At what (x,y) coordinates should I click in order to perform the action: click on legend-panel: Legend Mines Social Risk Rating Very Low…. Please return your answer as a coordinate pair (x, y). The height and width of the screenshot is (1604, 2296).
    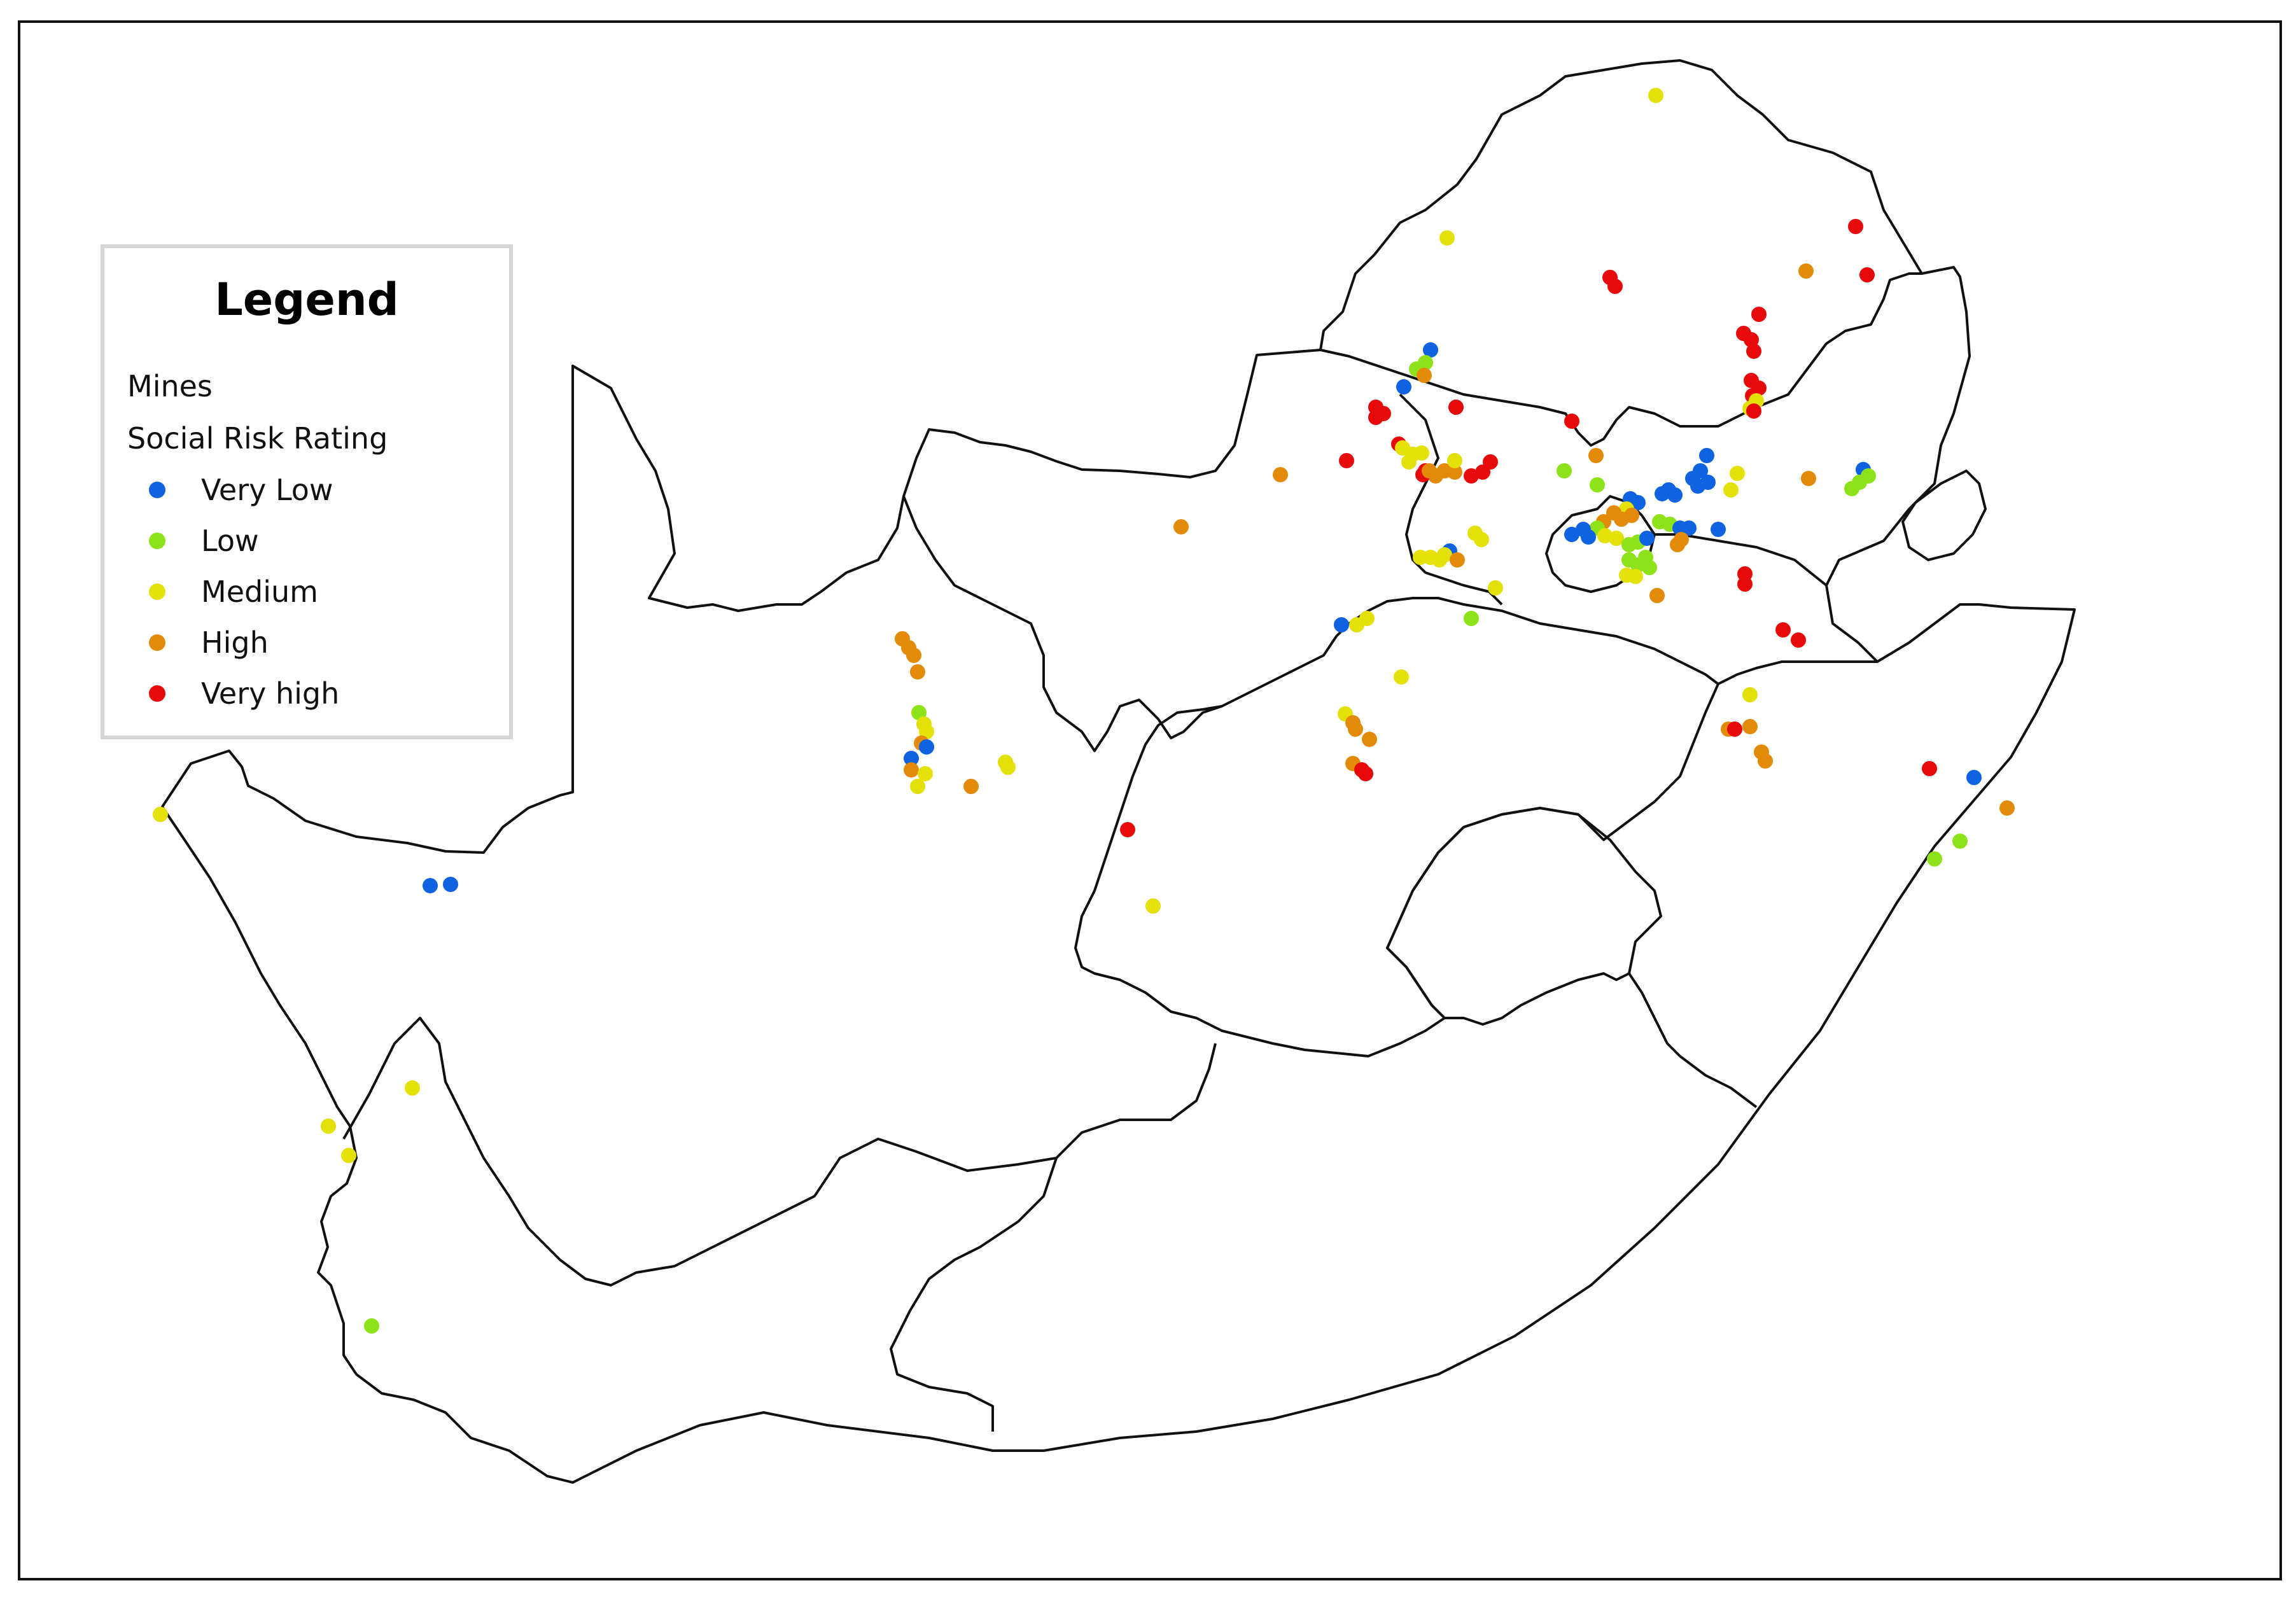
    Looking at the image, I should click on (307, 492).